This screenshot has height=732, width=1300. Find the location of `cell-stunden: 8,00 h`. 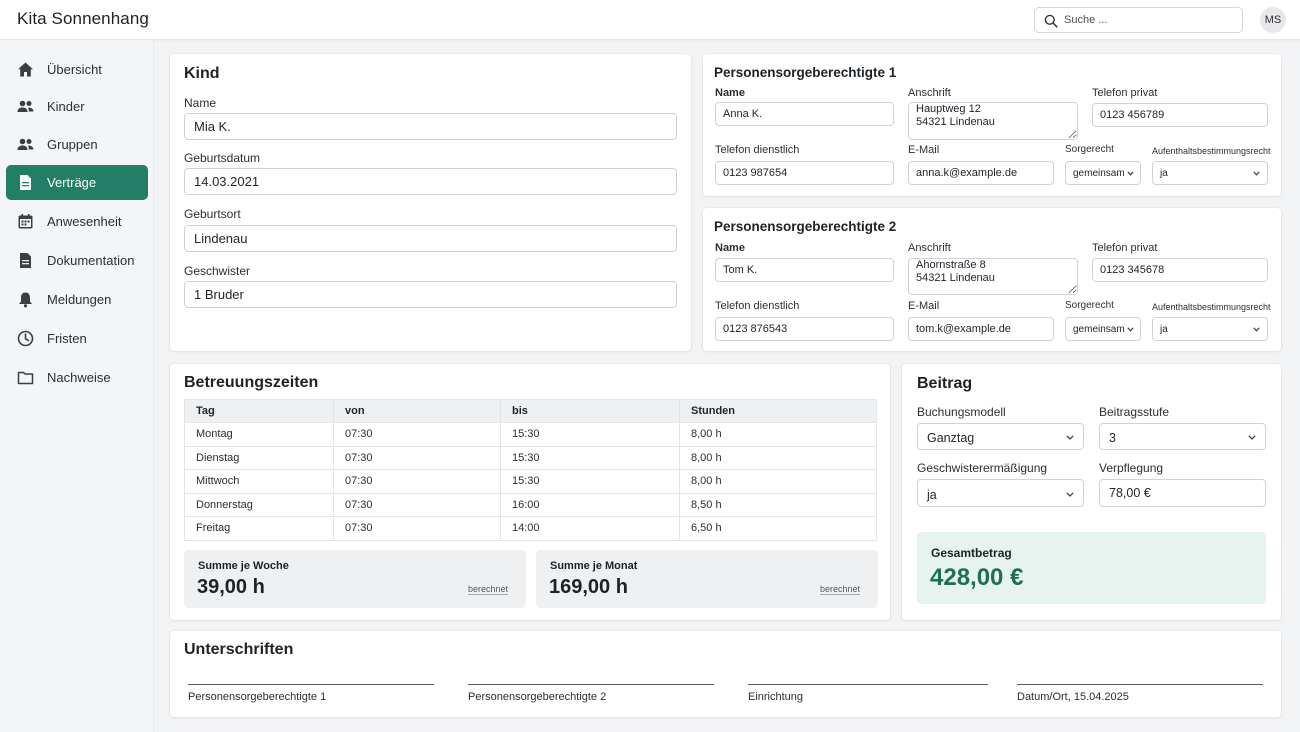

cell-stunden: 8,00 h is located at coordinates (778, 434).